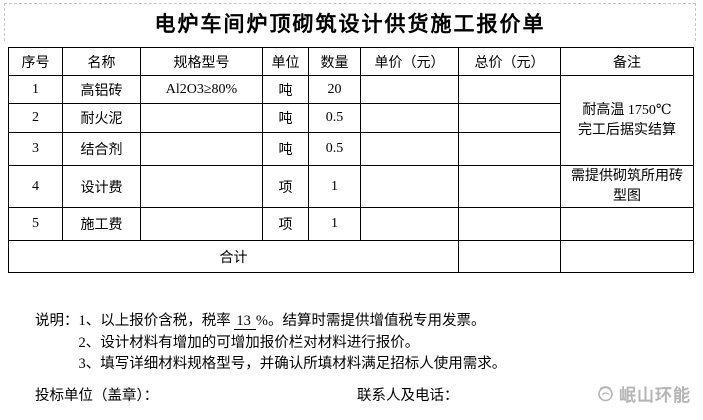 This screenshot has height=420, width=703. I want to click on row1-no-cell: 1, so click(35, 89).